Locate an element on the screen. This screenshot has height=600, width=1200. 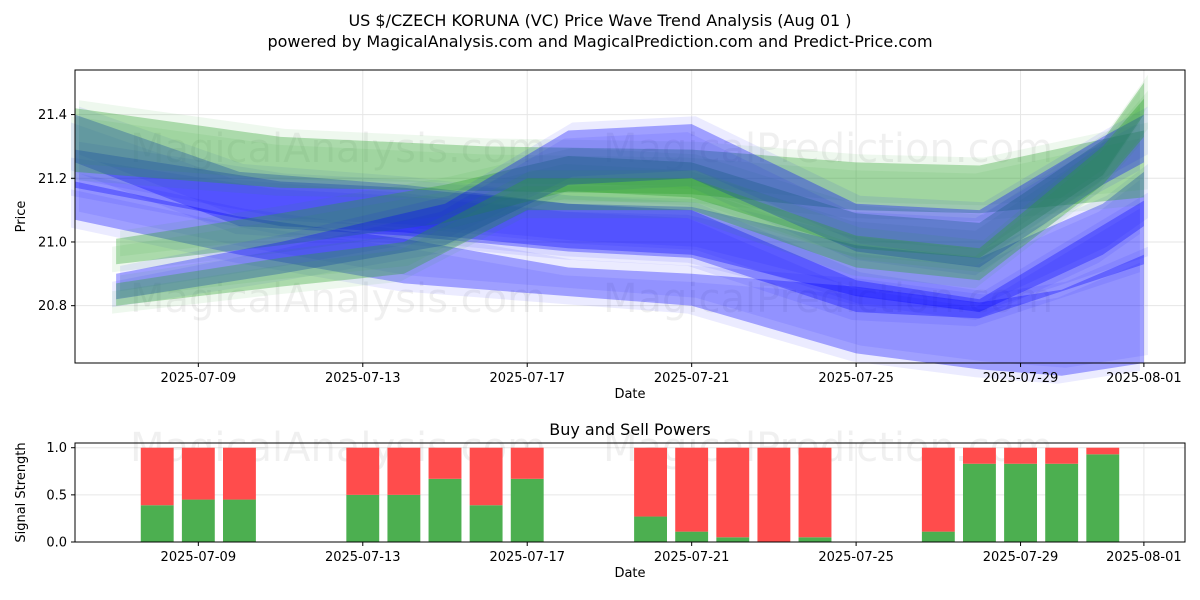
y-tick-label: 20.8 is located at coordinates (52, 306).